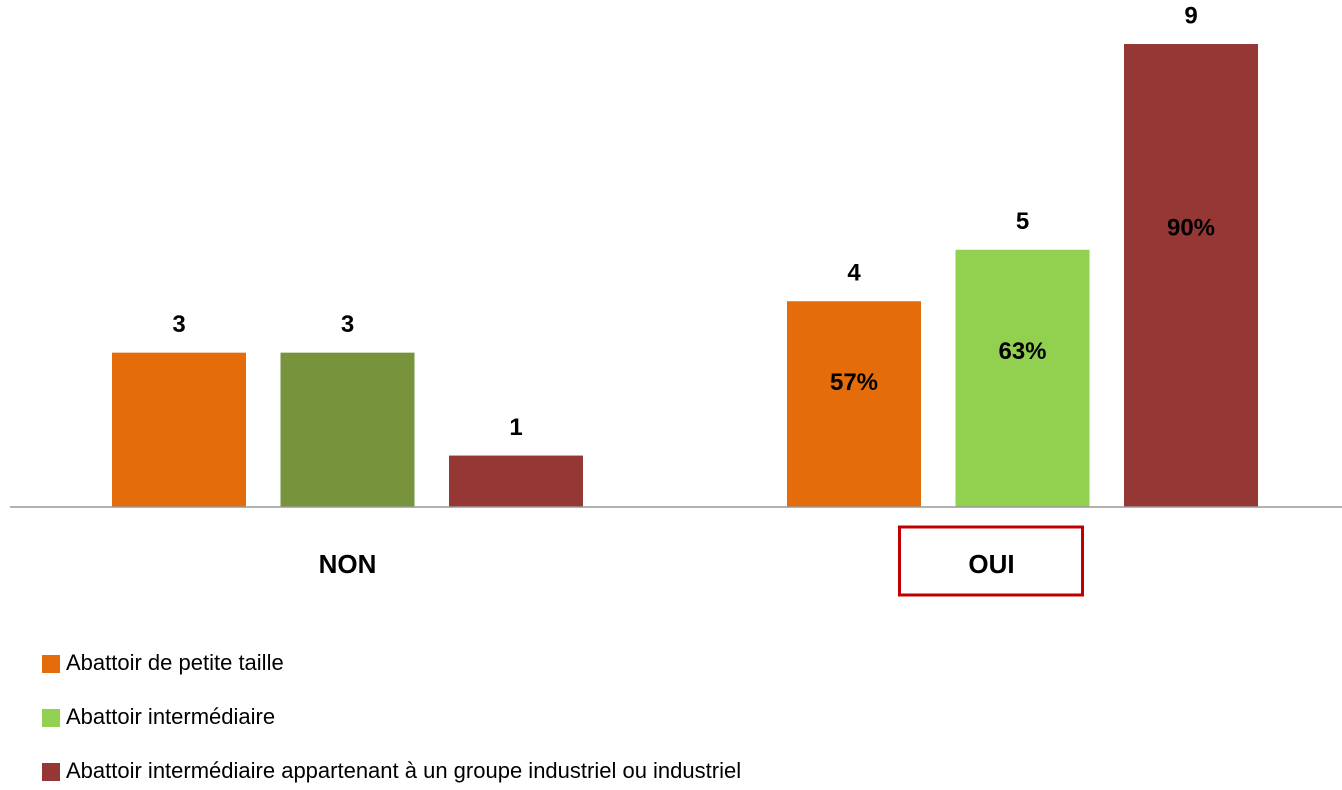 The image size is (1342, 790). Describe the element at coordinates (170, 716) in the screenshot. I see `legend-label: Abattoir intermédiaire` at that location.